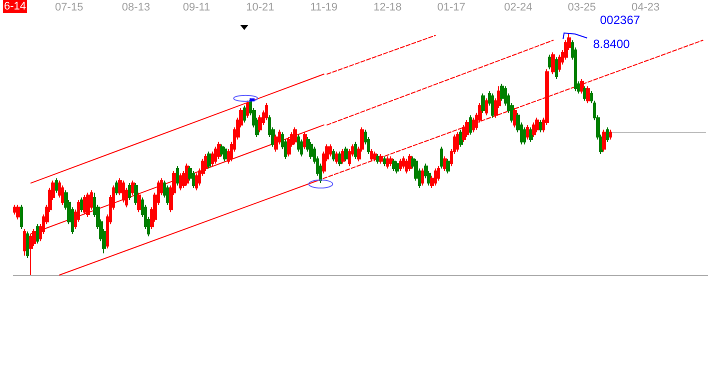 The height and width of the screenshot is (383, 709). Describe the element at coordinates (388, 8) in the screenshot. I see `x-tick-label: 12-18` at that location.